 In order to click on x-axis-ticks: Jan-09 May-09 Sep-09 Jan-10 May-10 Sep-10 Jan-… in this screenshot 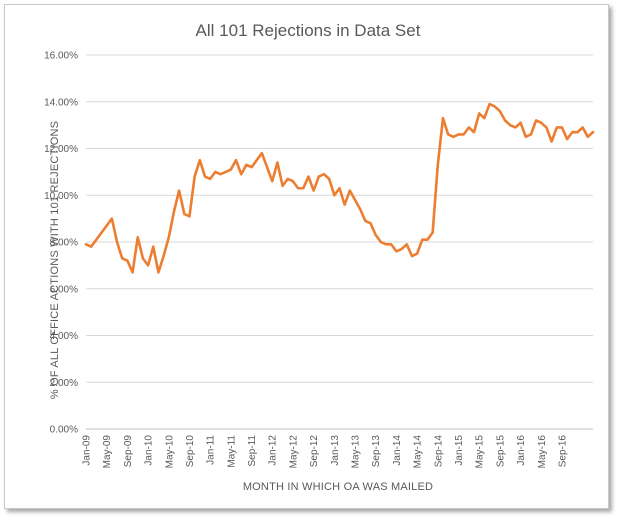, I will do `click(325, 452)`.